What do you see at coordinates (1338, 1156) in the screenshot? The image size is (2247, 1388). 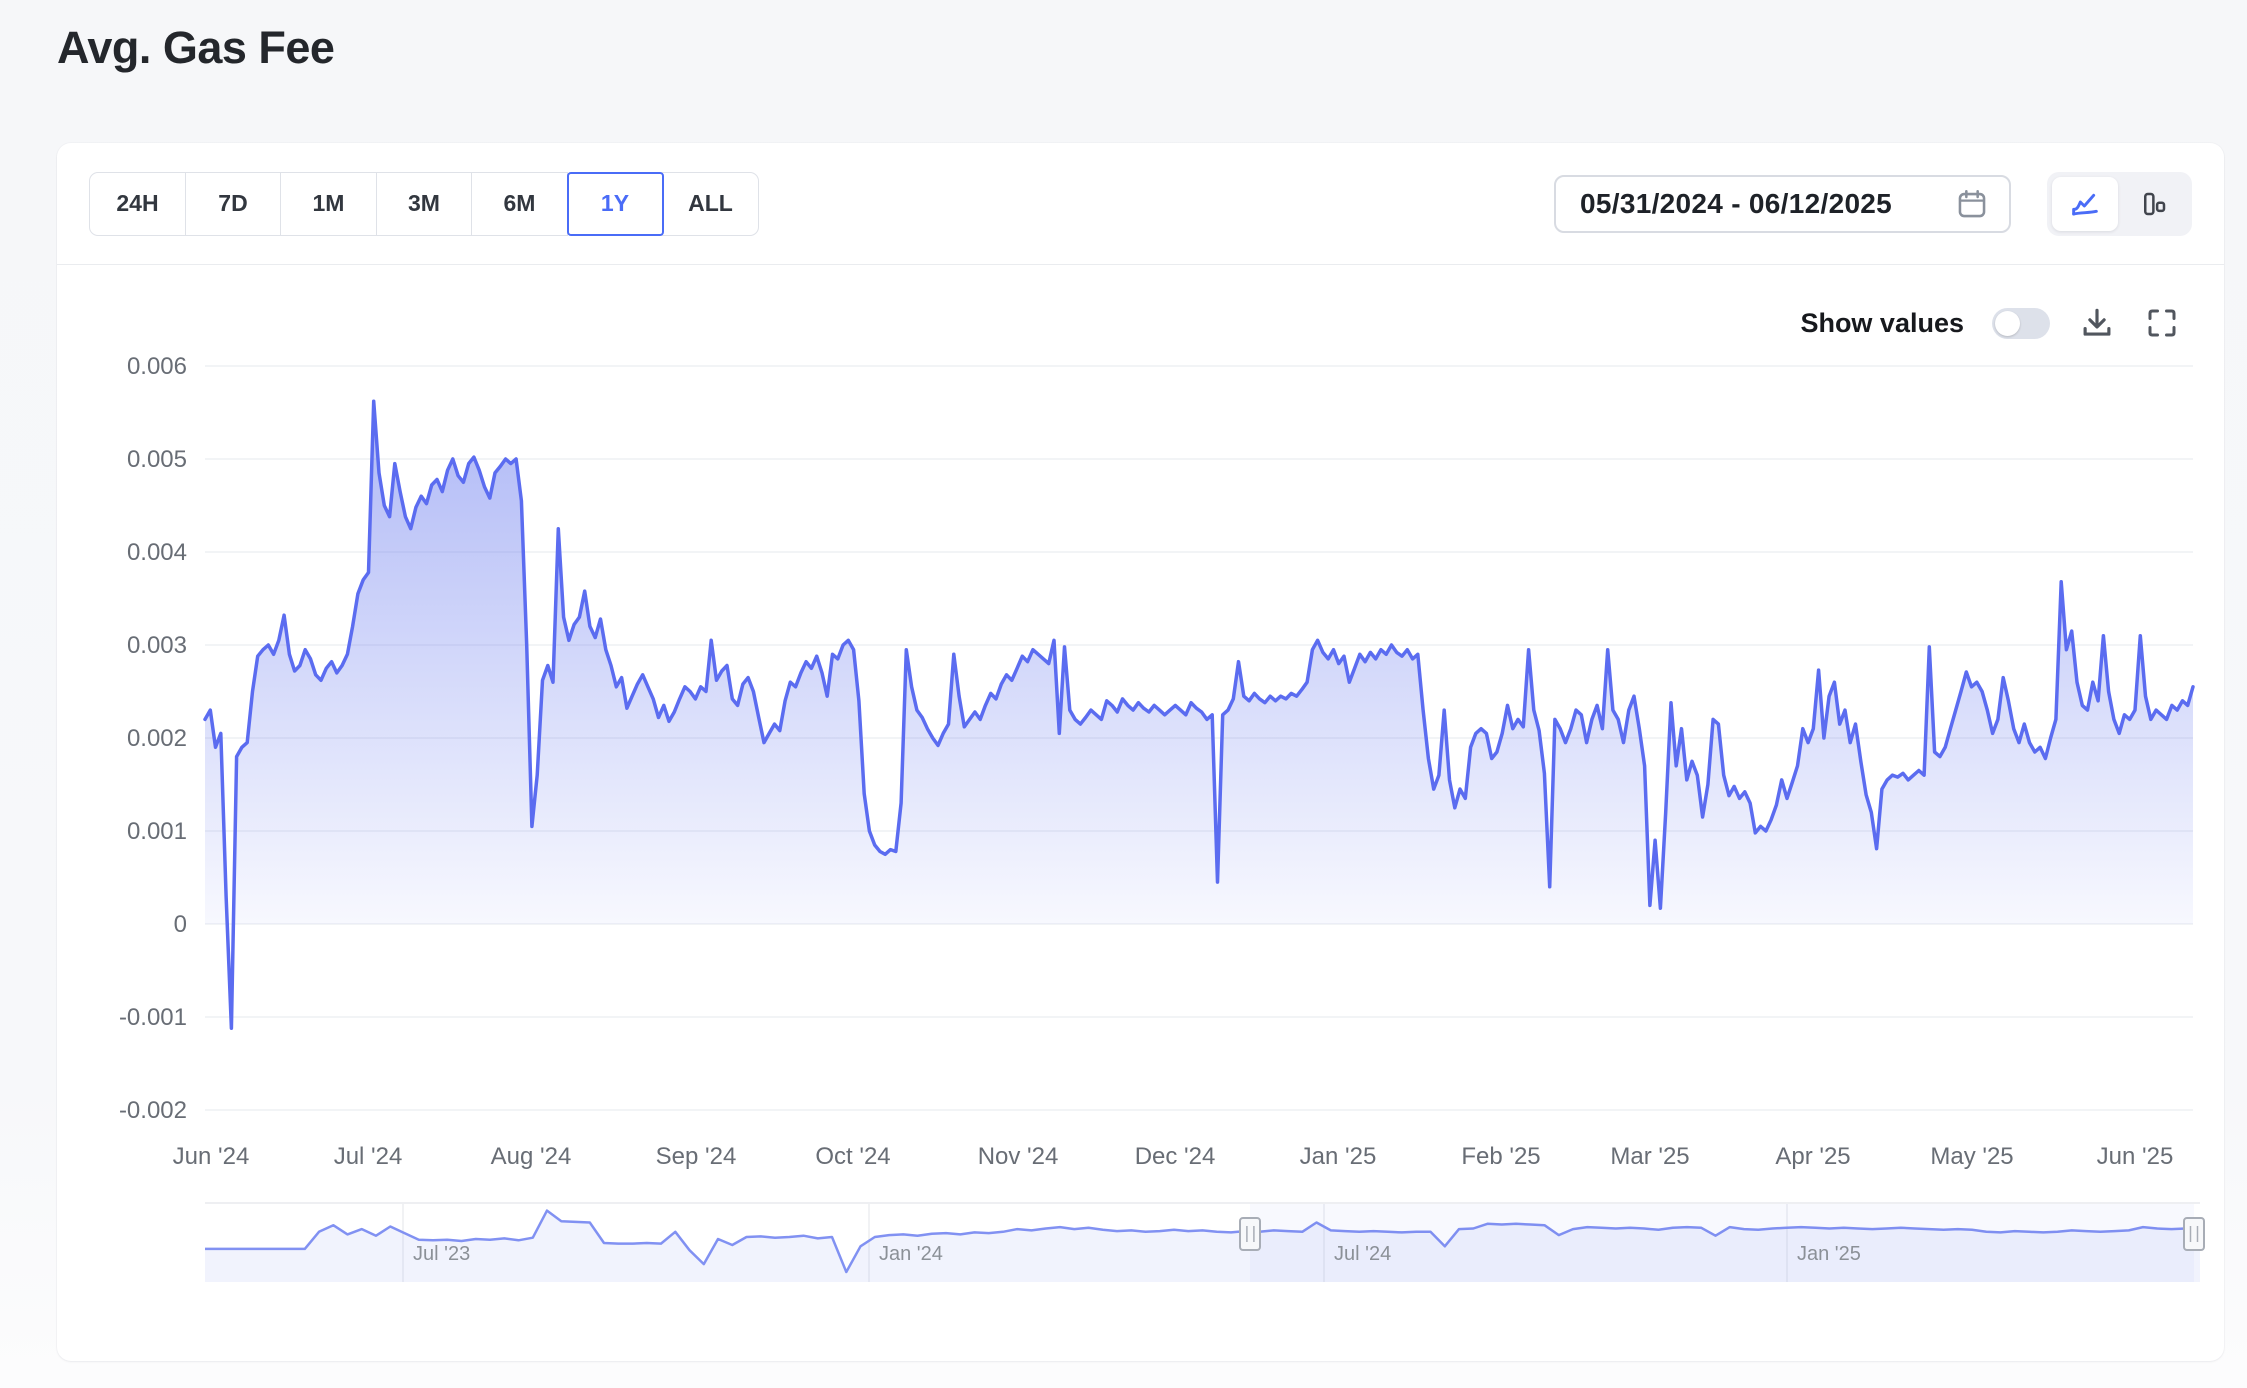 I see `x-tick-label: Jan '25` at bounding box center [1338, 1156].